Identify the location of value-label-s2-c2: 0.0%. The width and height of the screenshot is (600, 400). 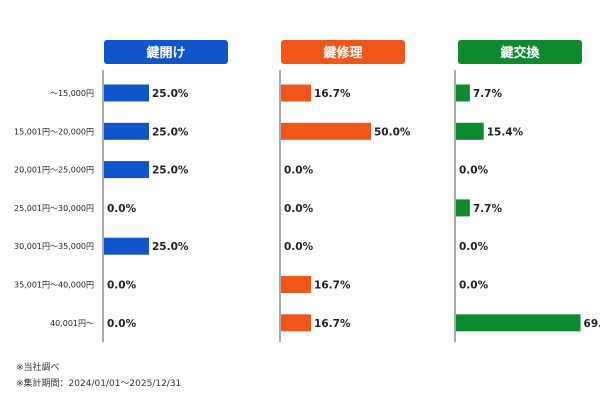
(474, 171).